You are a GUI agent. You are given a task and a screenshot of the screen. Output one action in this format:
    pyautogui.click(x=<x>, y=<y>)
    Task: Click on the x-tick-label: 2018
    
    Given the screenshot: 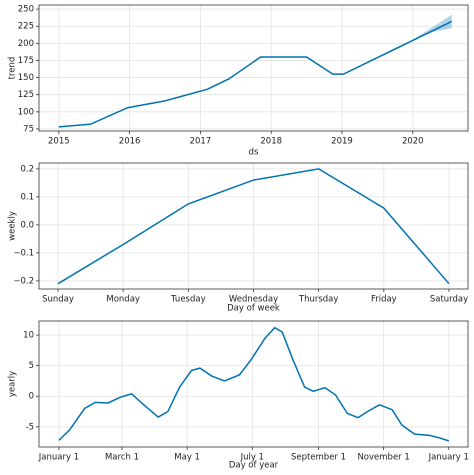 What is the action you would take?
    pyautogui.click(x=271, y=142)
    